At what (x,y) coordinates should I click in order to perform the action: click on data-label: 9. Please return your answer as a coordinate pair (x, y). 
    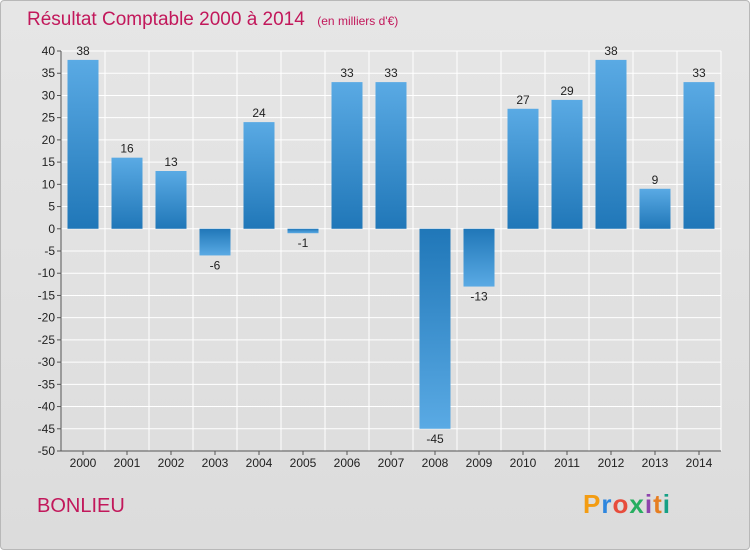
    Looking at the image, I should click on (655, 180).